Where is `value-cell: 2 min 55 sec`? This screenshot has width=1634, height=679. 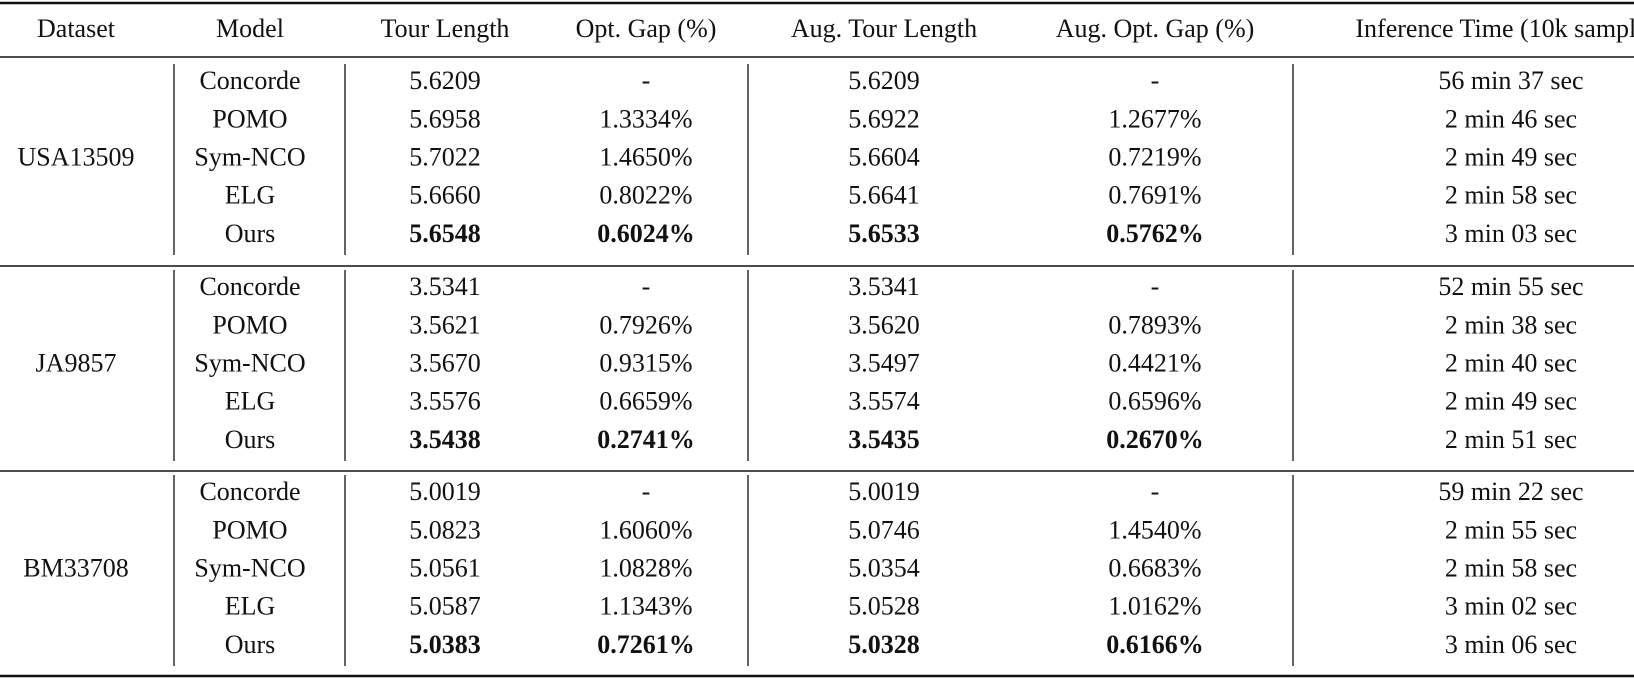
value-cell: 2 min 55 sec is located at coordinates (1511, 529).